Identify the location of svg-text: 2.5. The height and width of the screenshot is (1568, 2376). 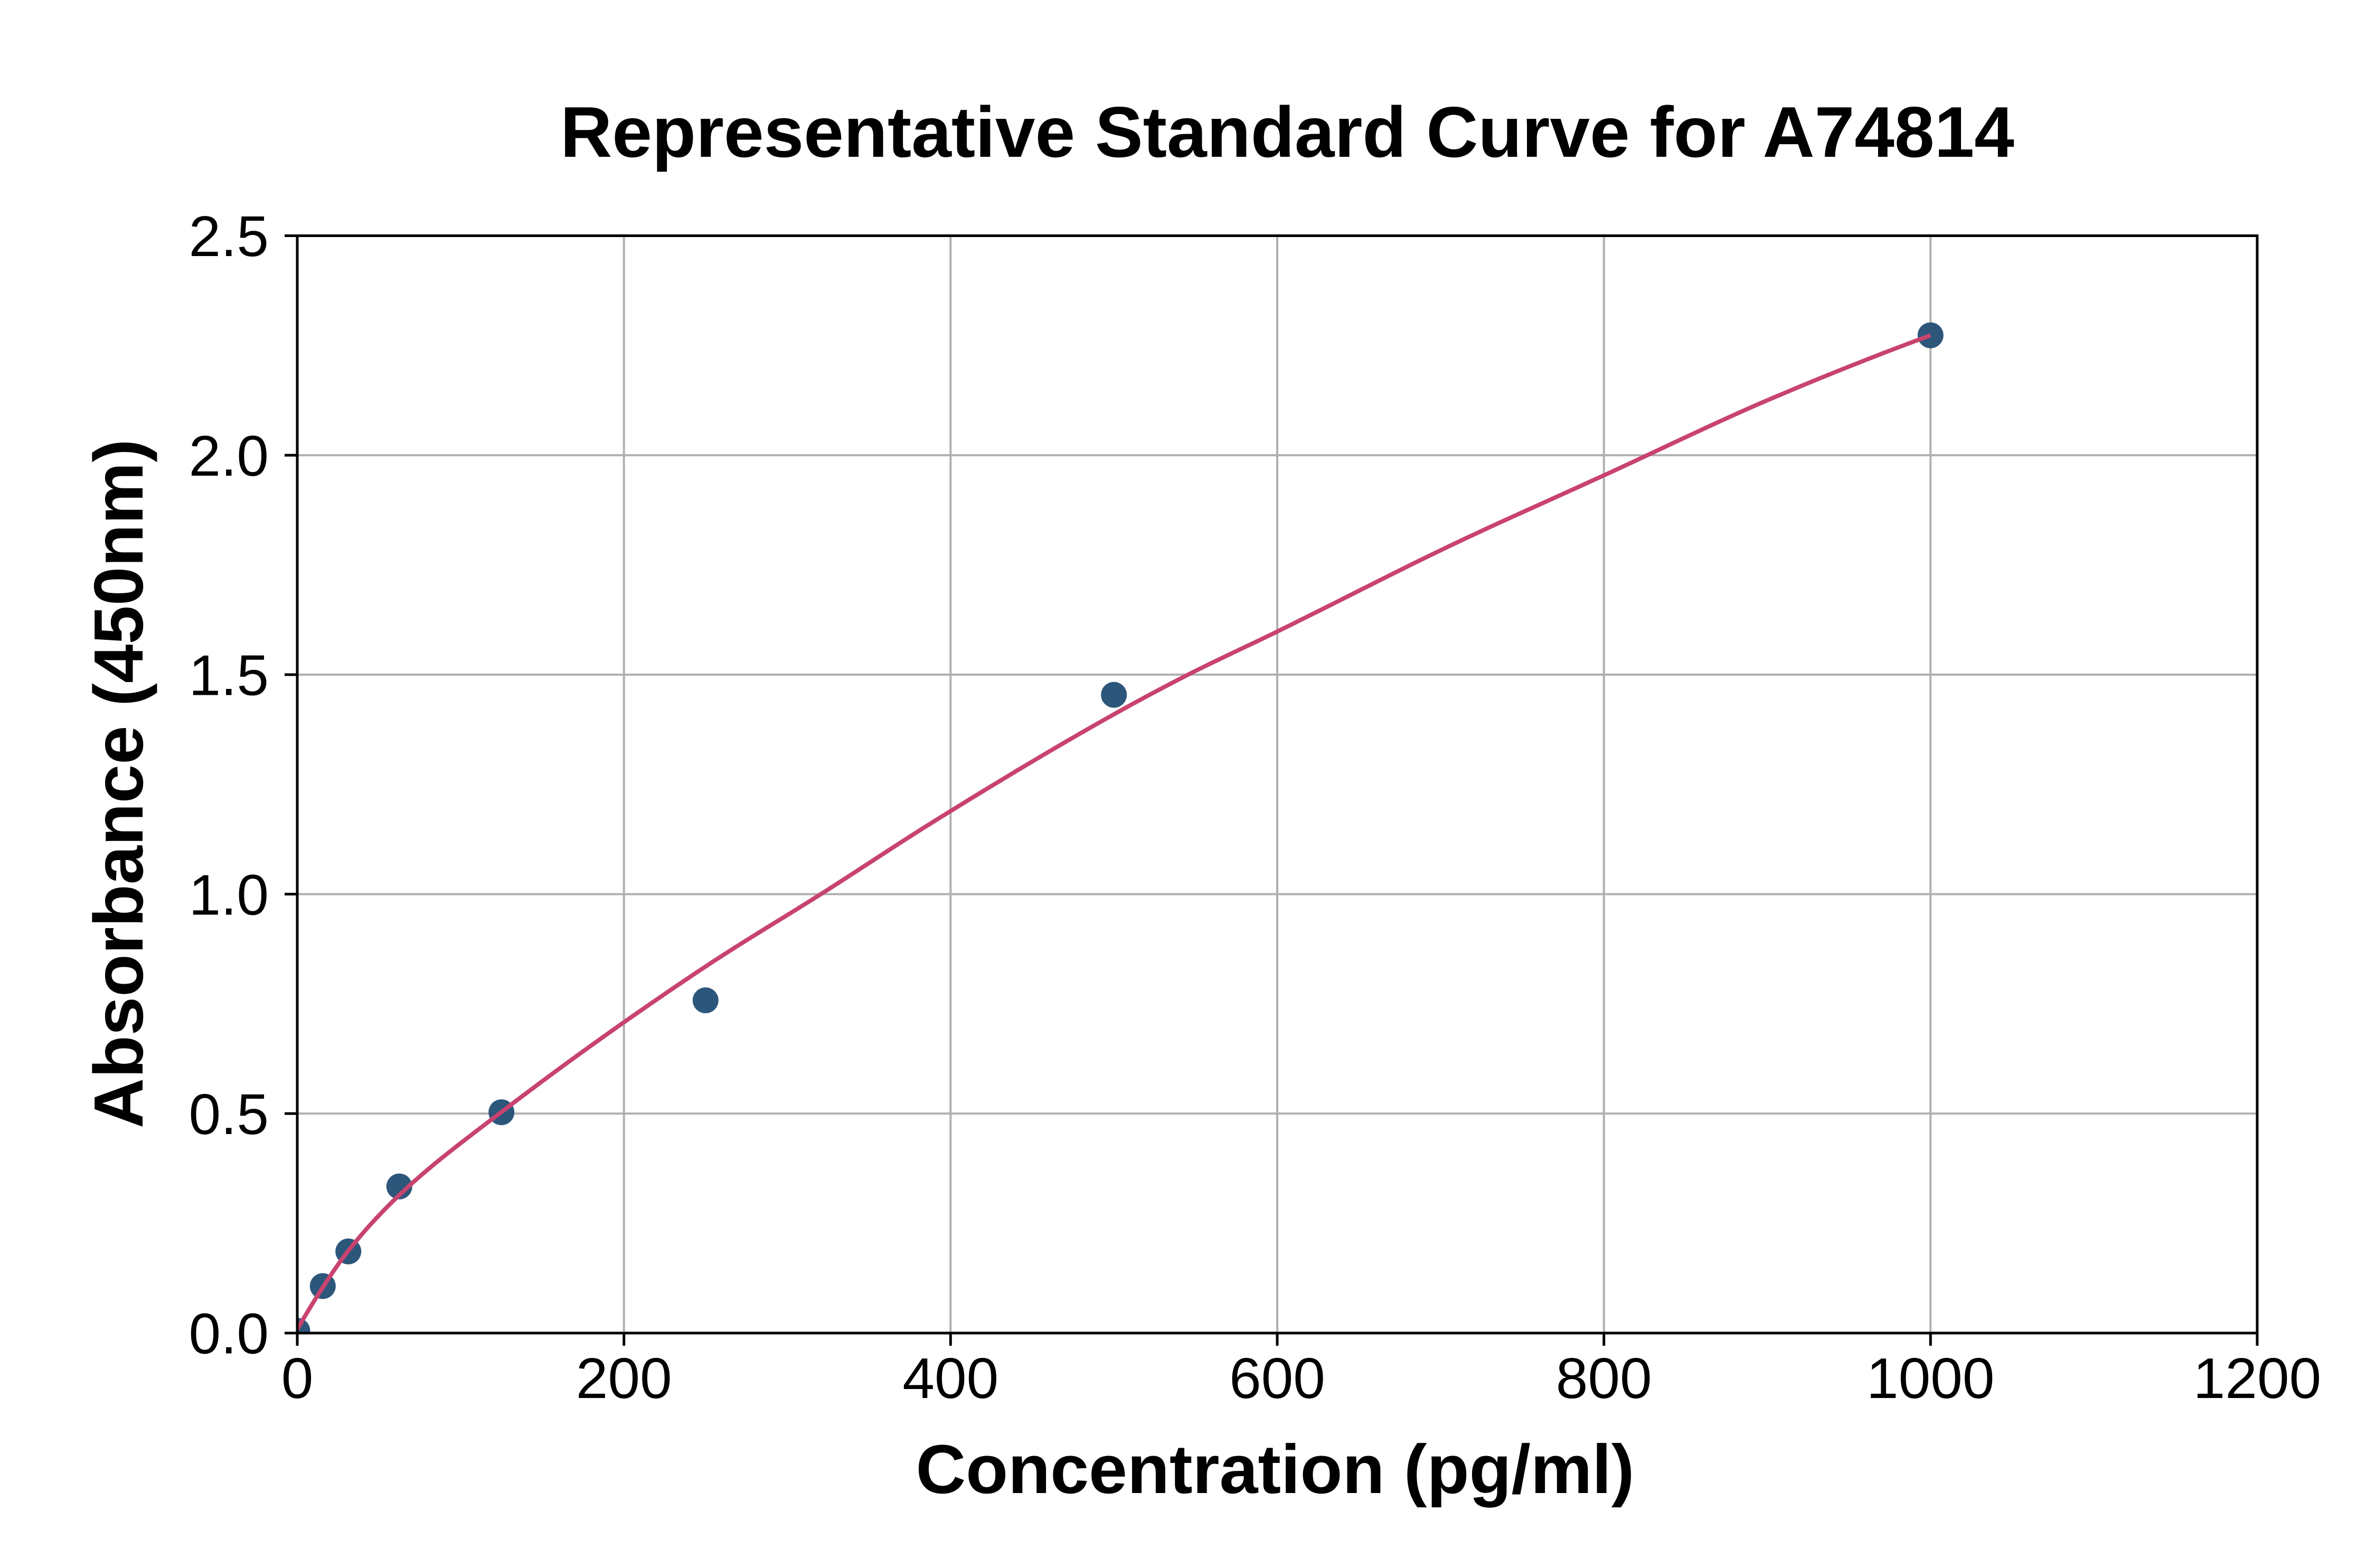
(229, 237).